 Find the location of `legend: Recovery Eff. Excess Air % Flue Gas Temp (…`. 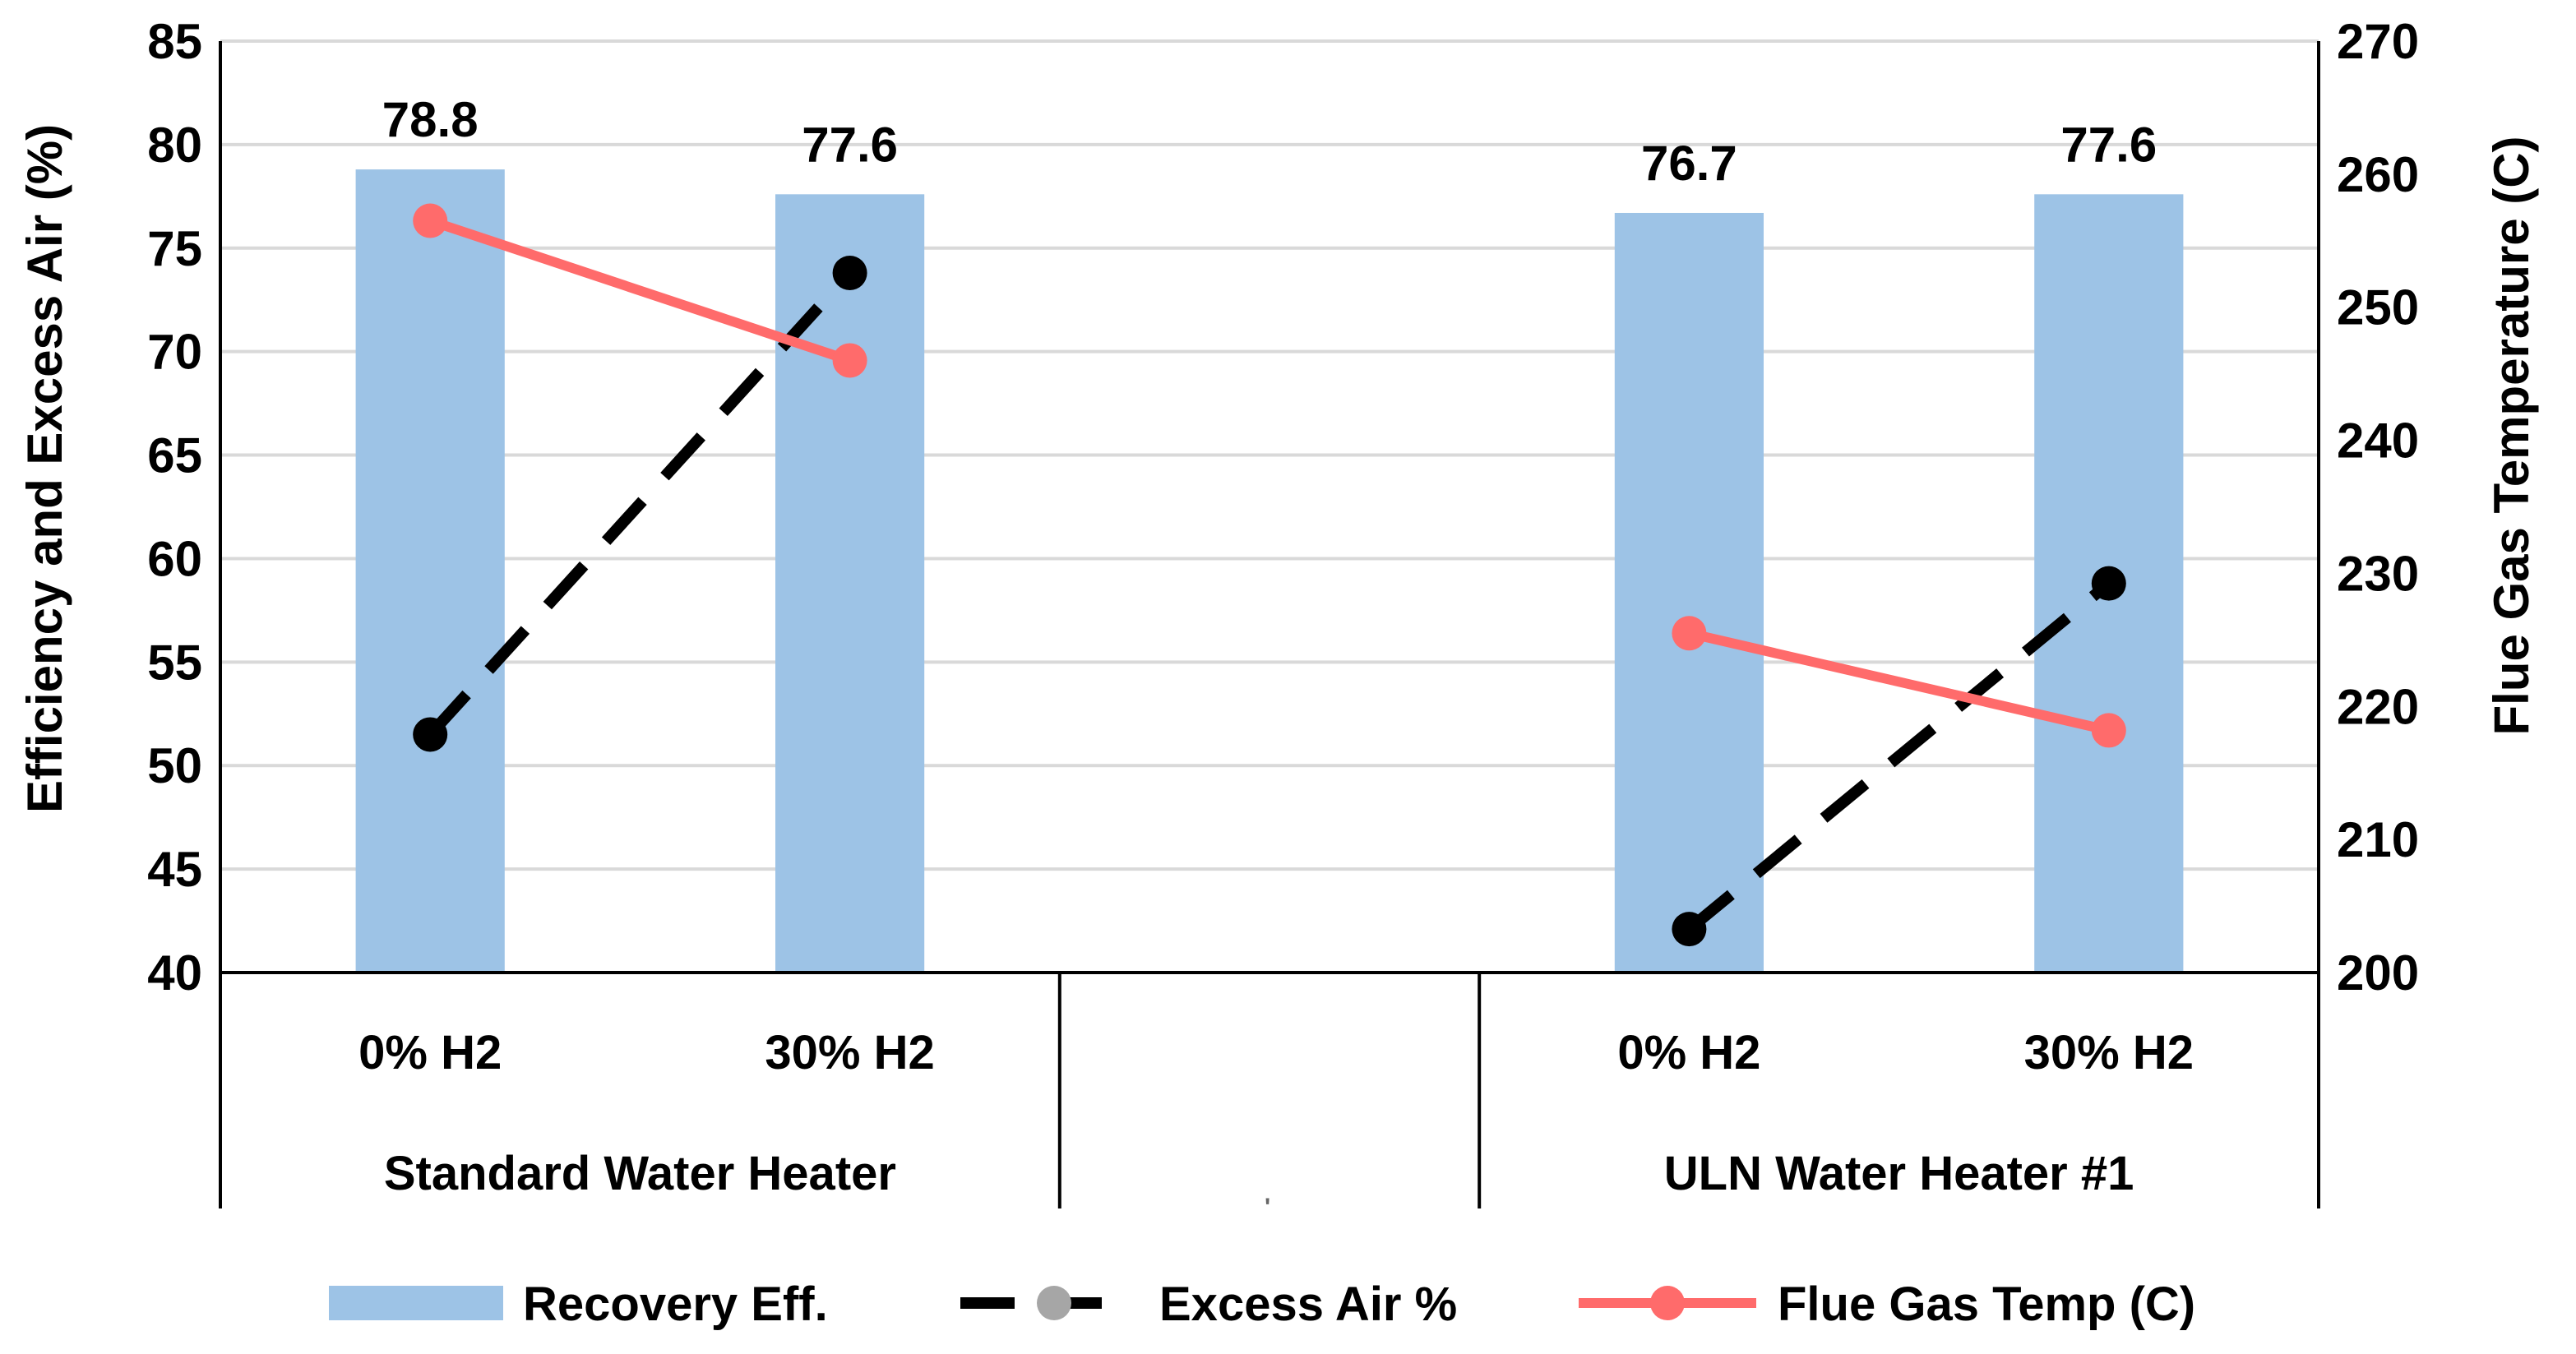

legend: Recovery Eff. Excess Air % Flue Gas Temp (… is located at coordinates (1262, 1304).